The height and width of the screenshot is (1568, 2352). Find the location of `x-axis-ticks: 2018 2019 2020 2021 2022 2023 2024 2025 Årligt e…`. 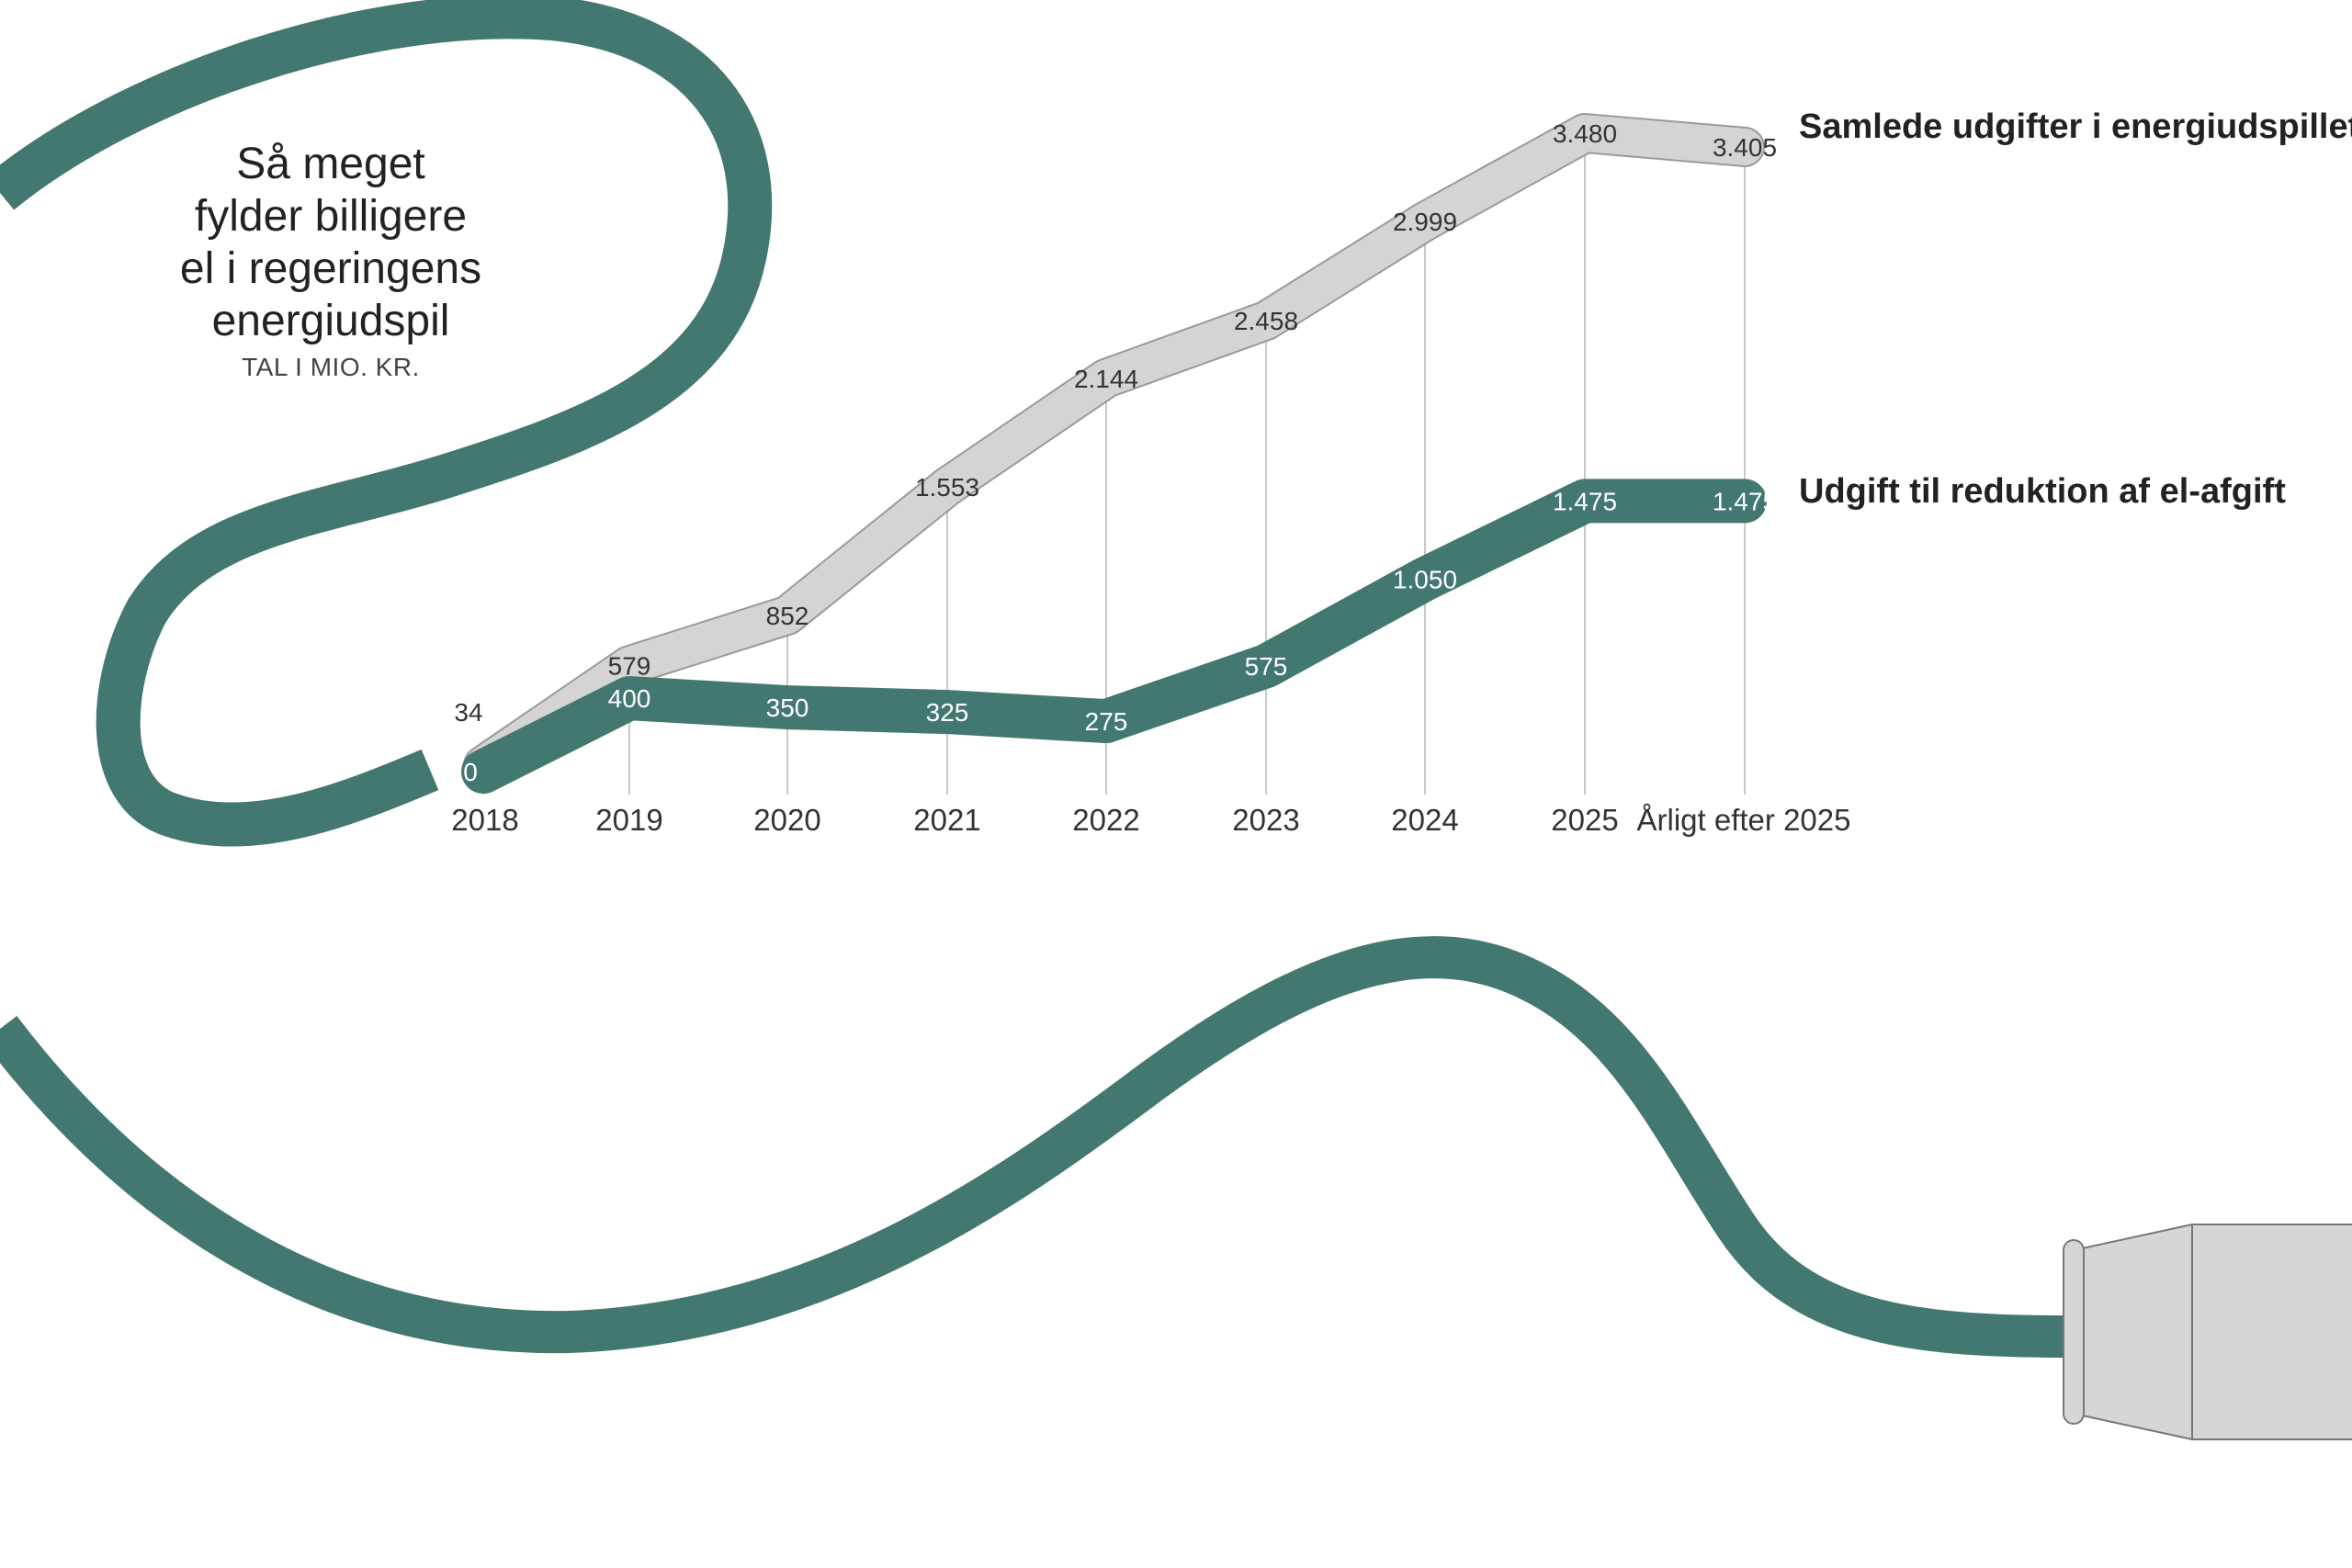

x-axis-ticks: 2018 2019 2020 2021 2022 2023 2024 2025 Årligt e… is located at coordinates (1150, 820).